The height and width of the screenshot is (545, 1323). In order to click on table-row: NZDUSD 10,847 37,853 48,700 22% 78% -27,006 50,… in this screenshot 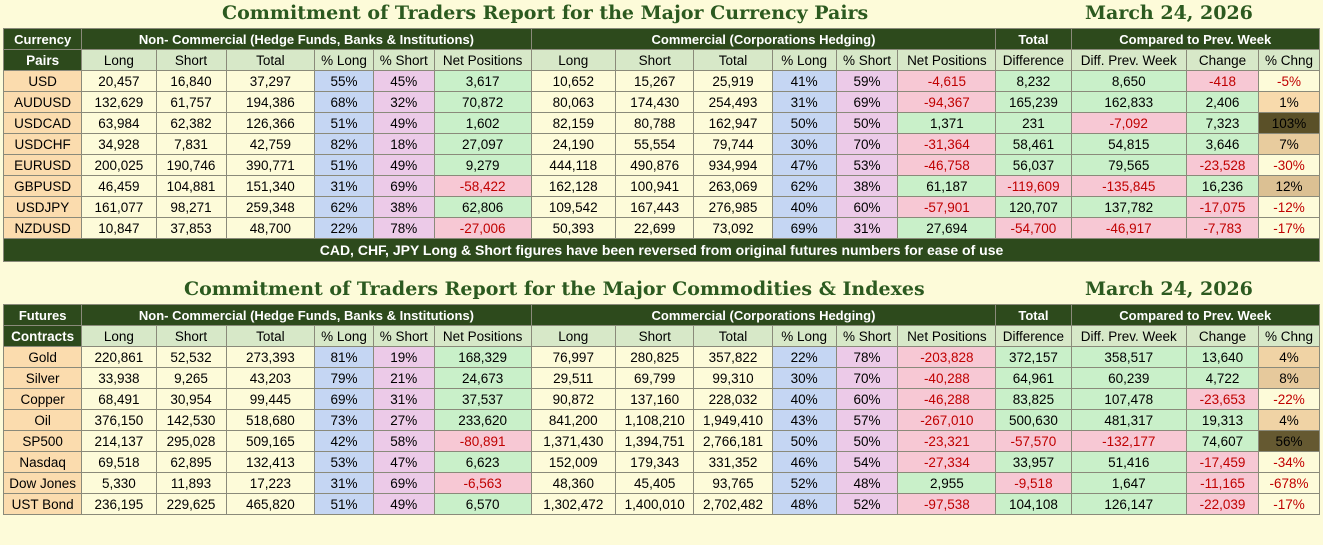, I will do `click(661, 228)`.